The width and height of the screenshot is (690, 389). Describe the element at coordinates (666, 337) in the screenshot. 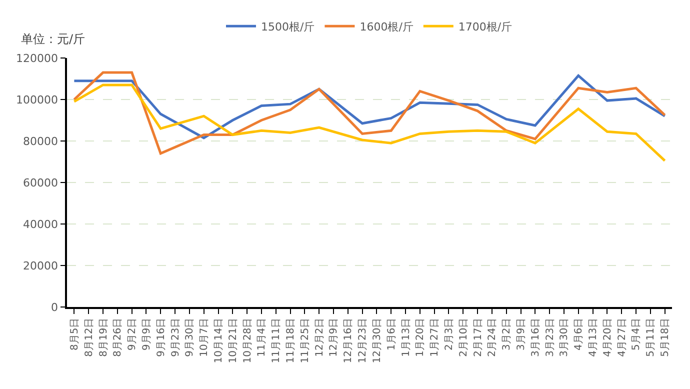

I see `x-tick-label: 5月18日` at that location.